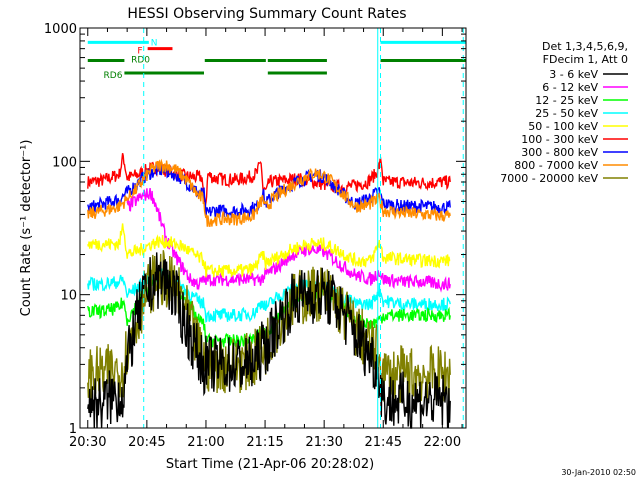  I want to click on legend-label: 3 - 6 keV, so click(573, 74).